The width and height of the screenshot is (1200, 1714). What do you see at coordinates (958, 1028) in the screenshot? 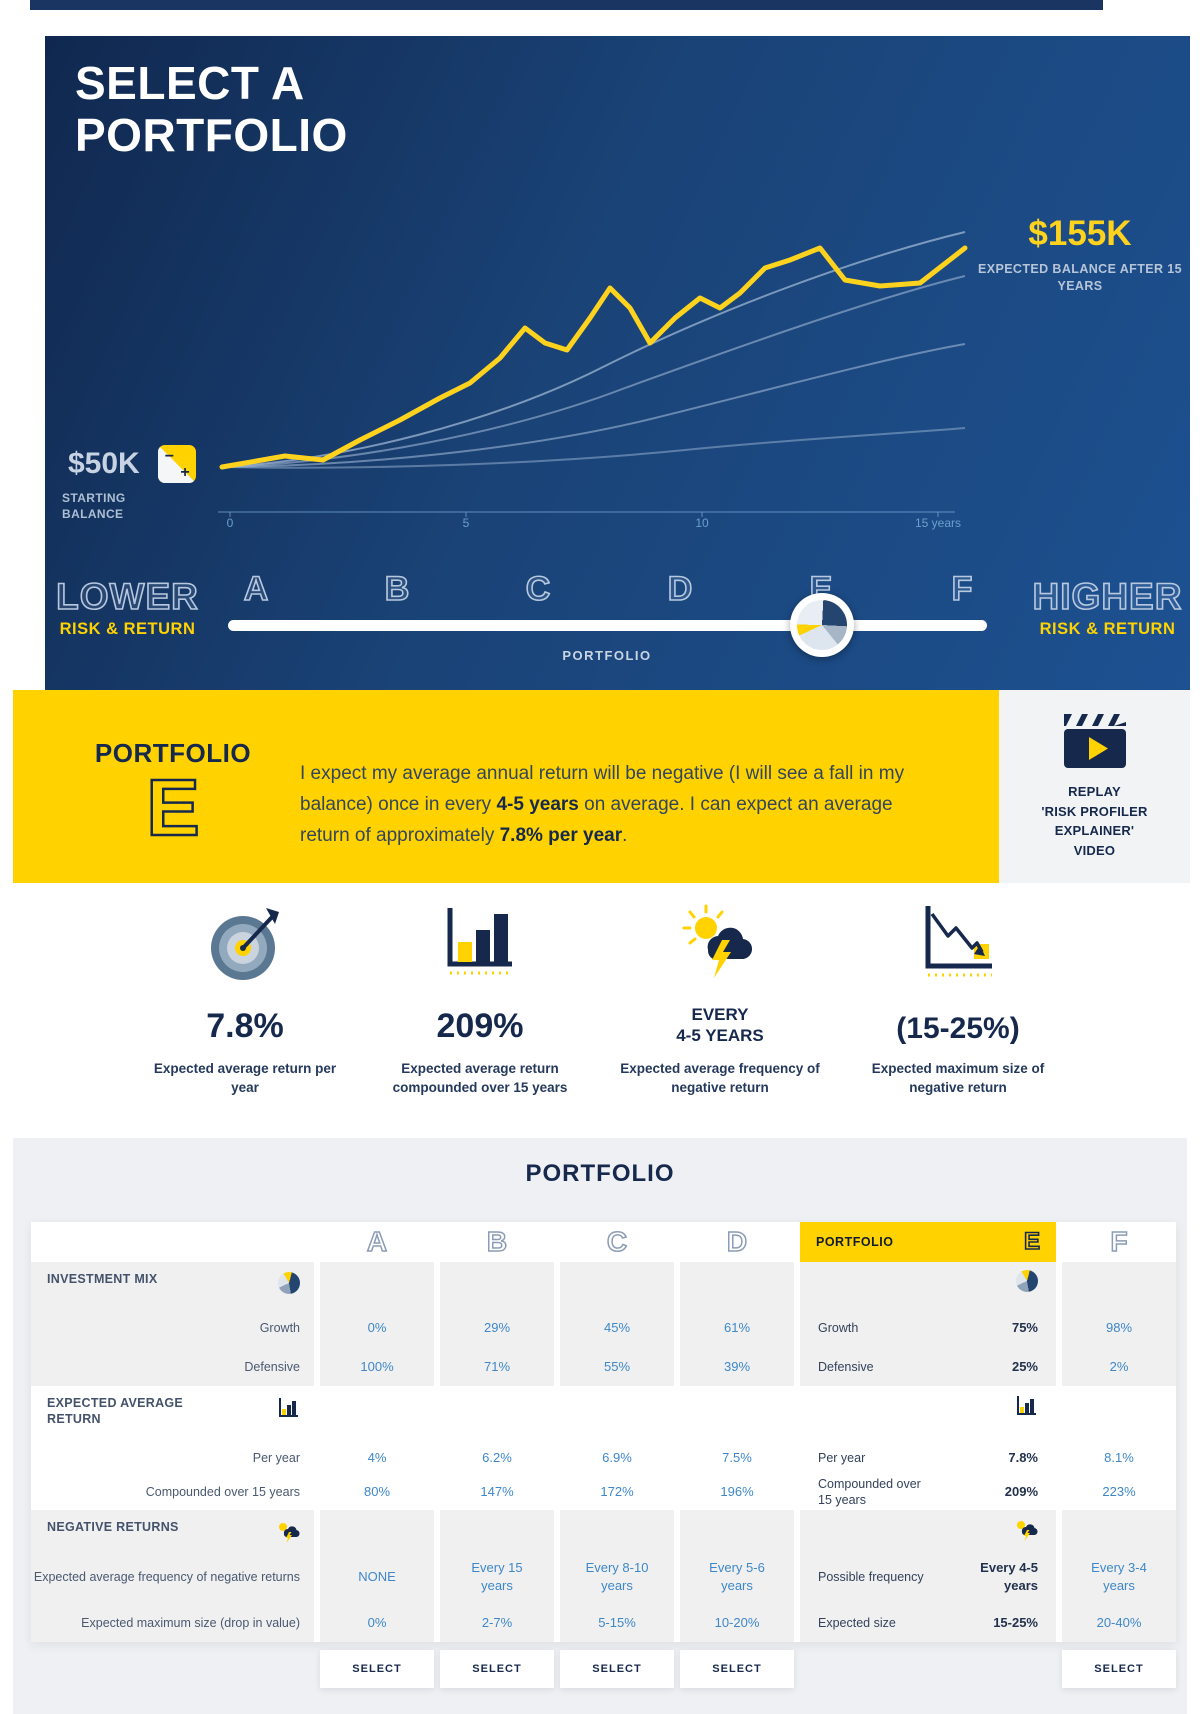
I see `stat-value: (15-25%)` at bounding box center [958, 1028].